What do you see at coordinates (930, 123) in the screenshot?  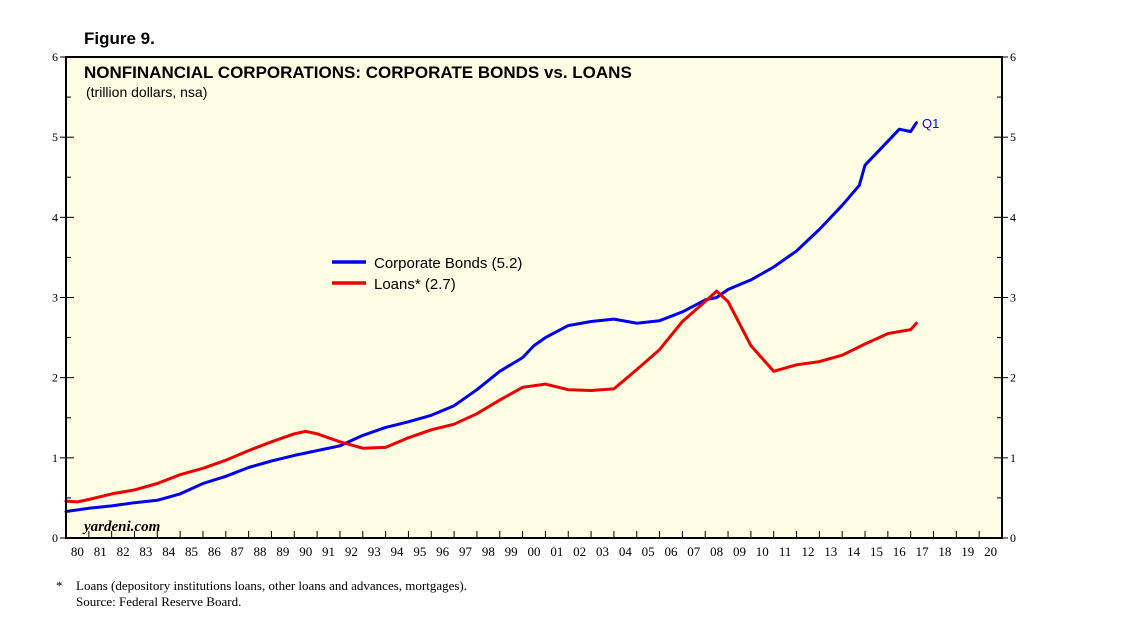 I see `end-annotation: Q1` at bounding box center [930, 123].